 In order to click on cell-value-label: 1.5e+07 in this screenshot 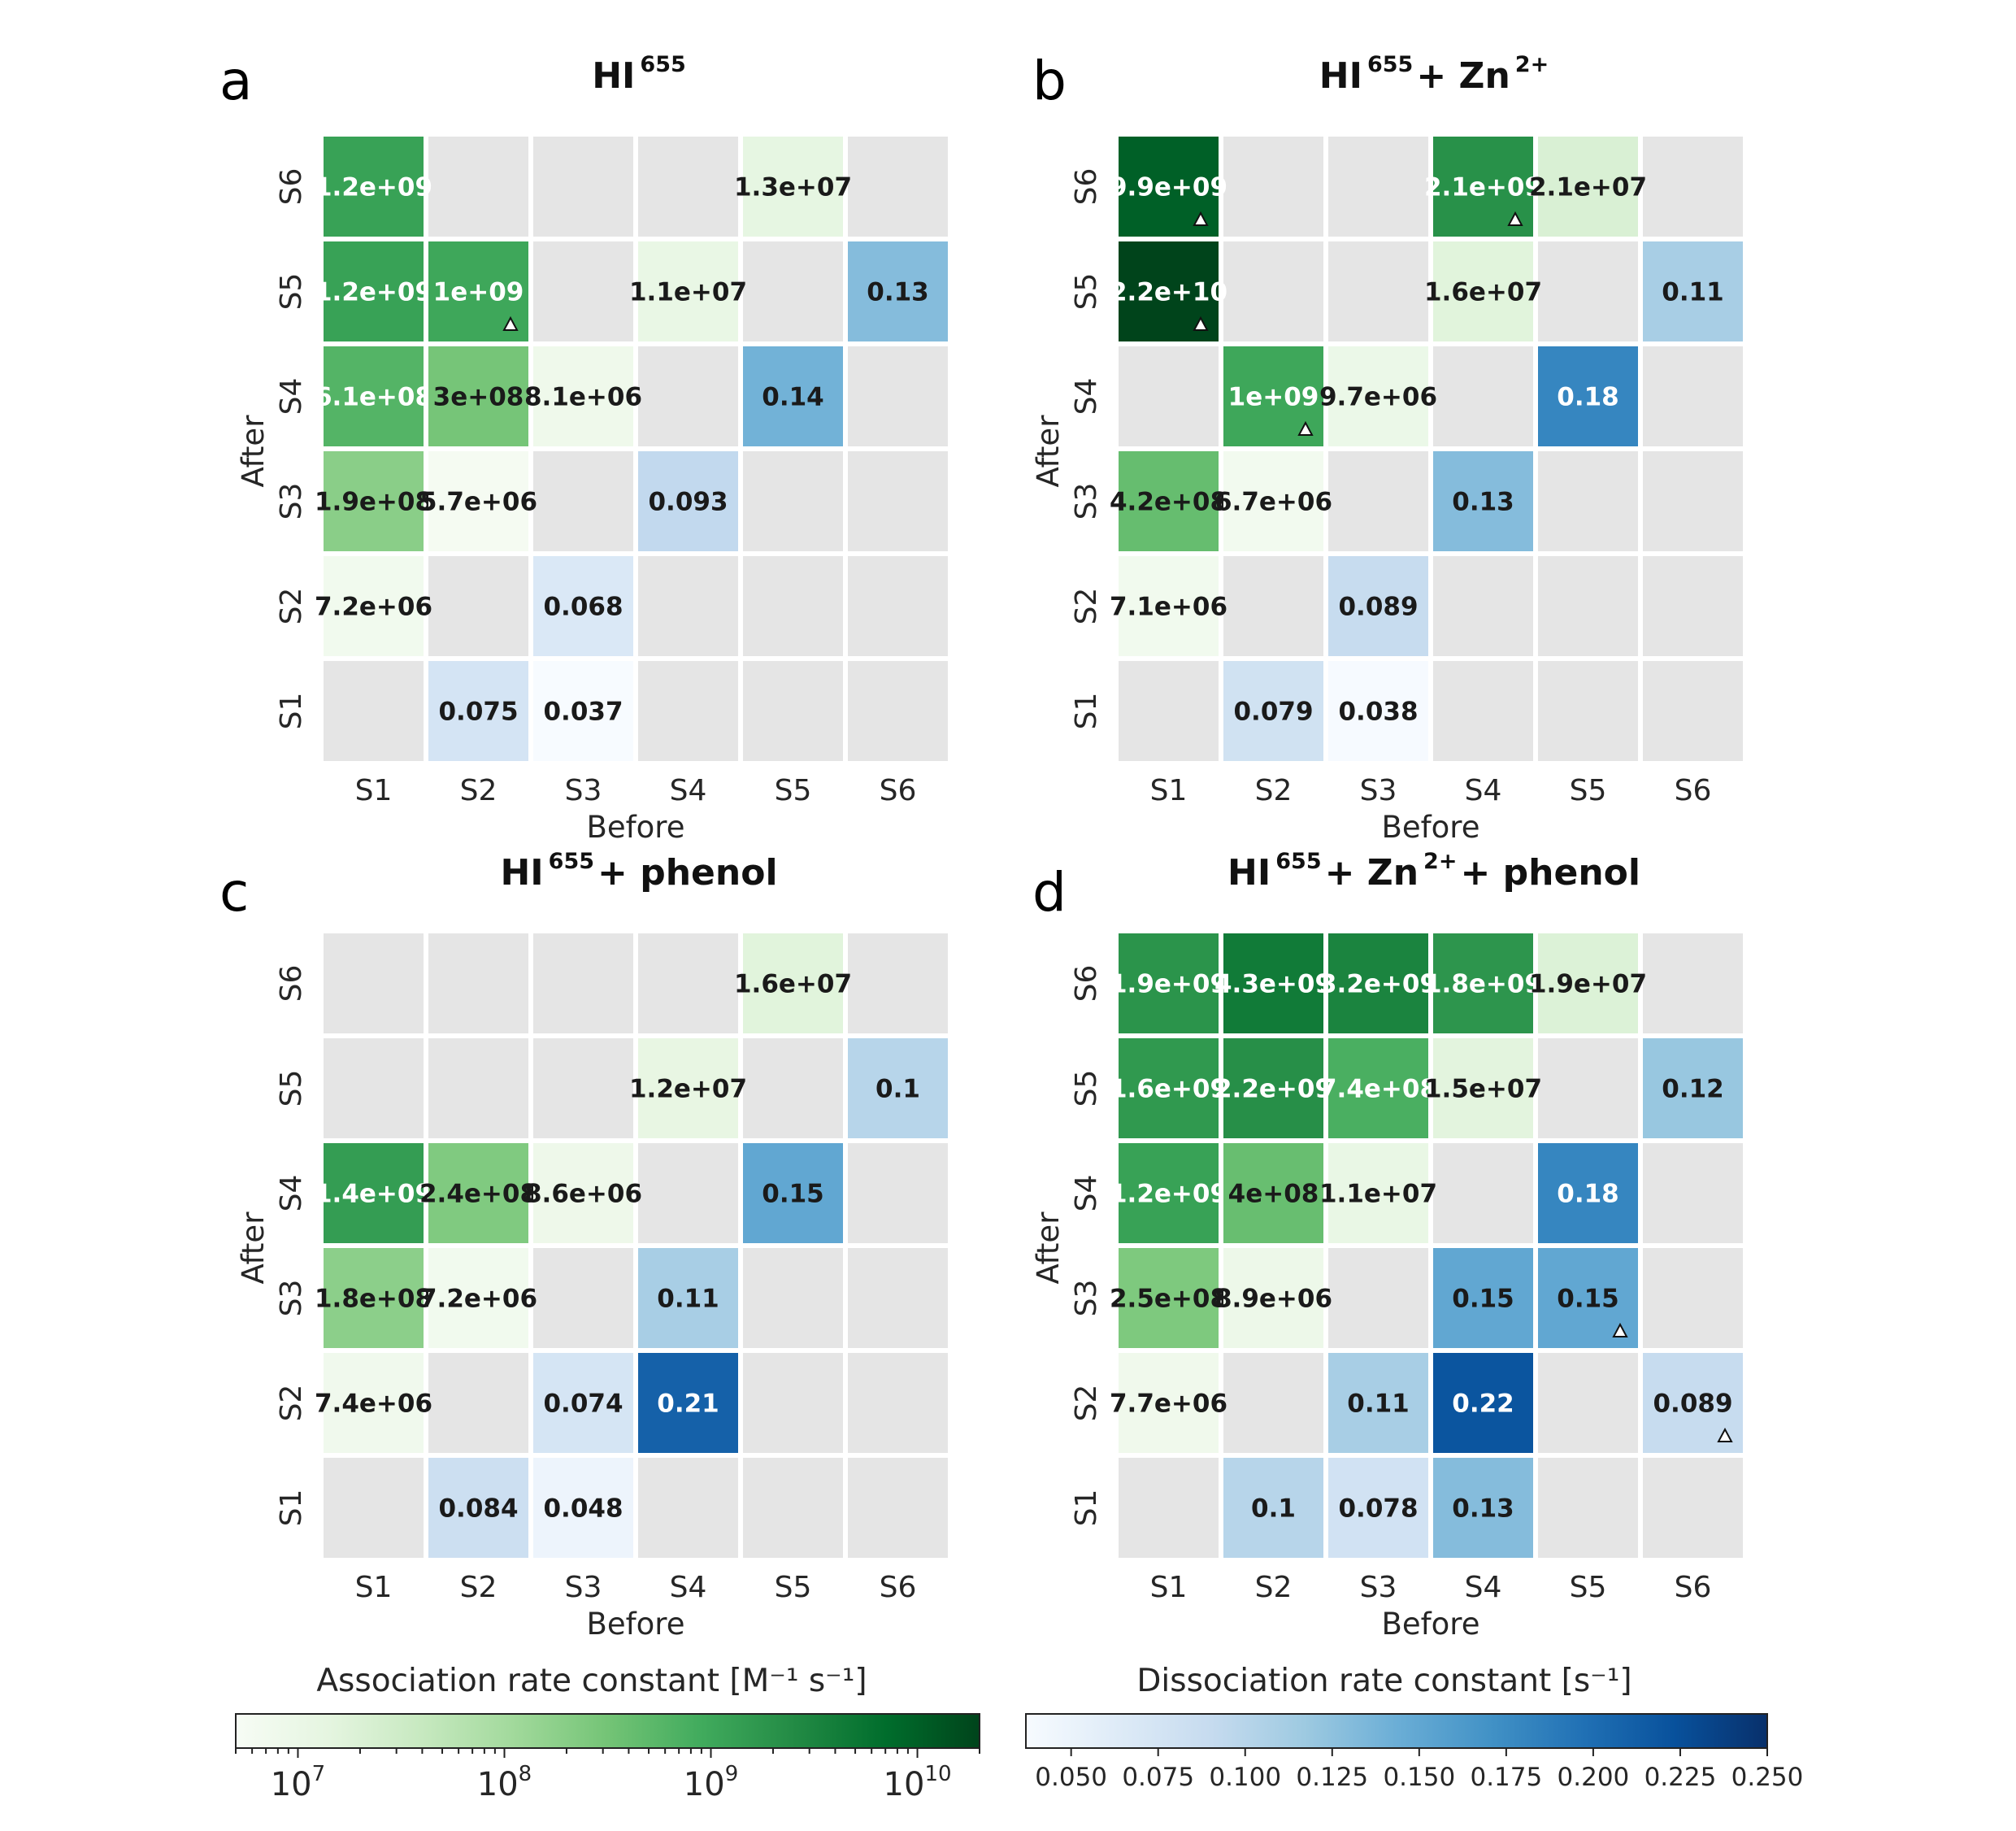, I will do `click(1483, 1089)`.